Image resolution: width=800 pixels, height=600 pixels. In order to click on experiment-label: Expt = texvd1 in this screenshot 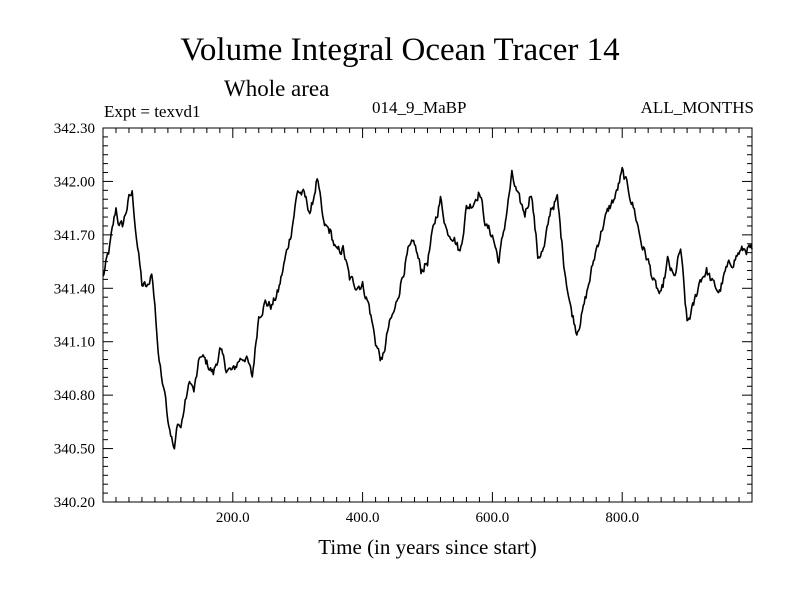, I will do `click(152, 111)`.